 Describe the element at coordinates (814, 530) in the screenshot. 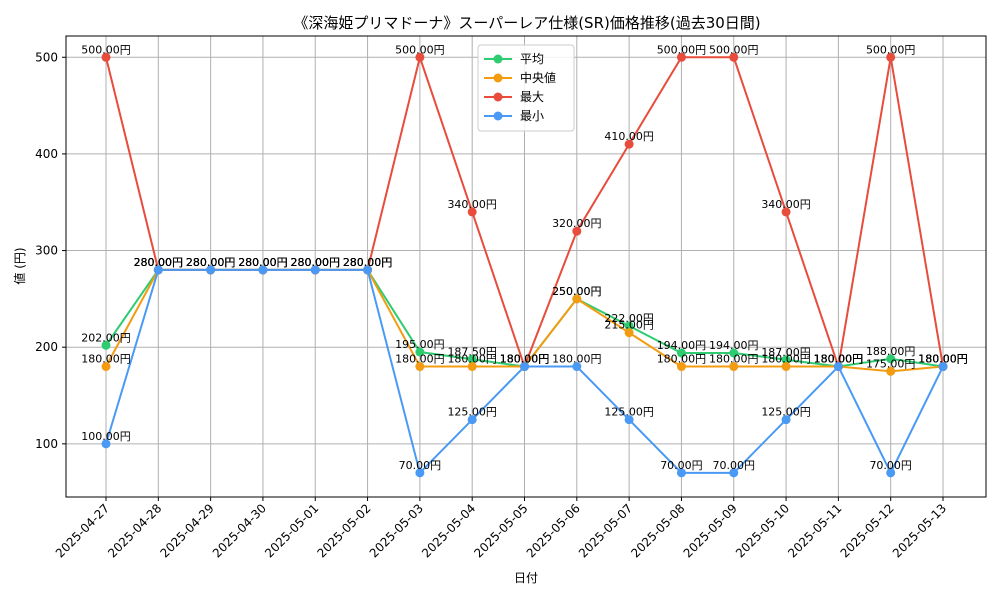

I see `x-tick-label: 2025-05-11` at that location.